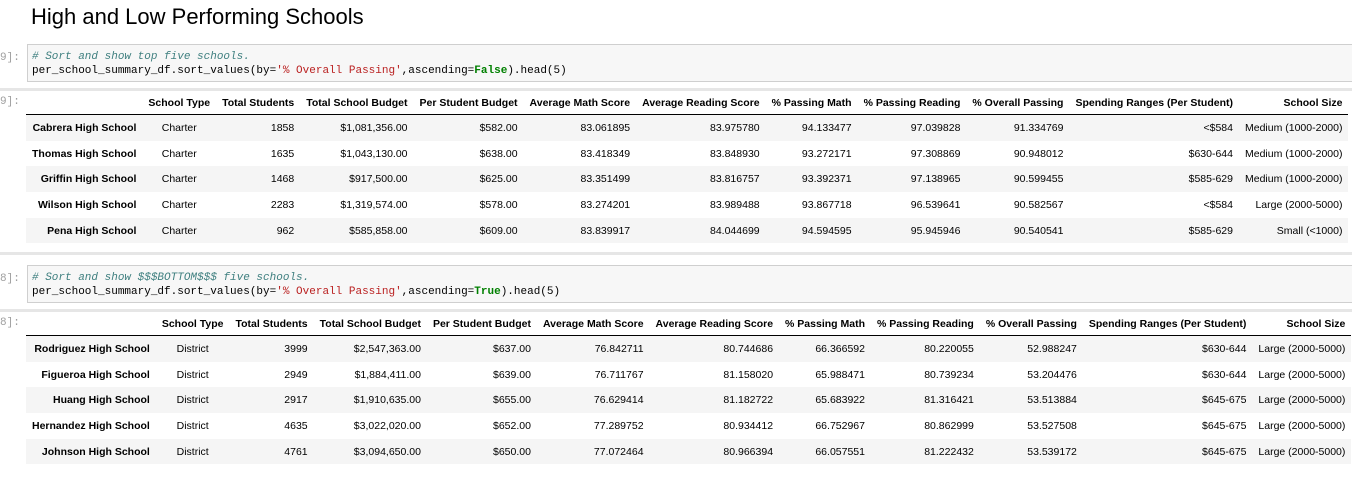 The height and width of the screenshot is (485, 1352). Describe the element at coordinates (101, 400) in the screenshot. I see `school-name-cell: Huang High School` at that location.